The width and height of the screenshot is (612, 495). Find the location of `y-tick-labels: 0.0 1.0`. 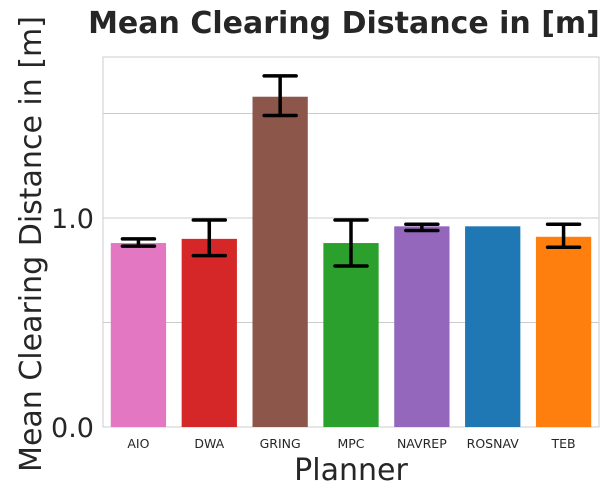

y-tick-labels: 0.0 1.0 is located at coordinates (72, 324).